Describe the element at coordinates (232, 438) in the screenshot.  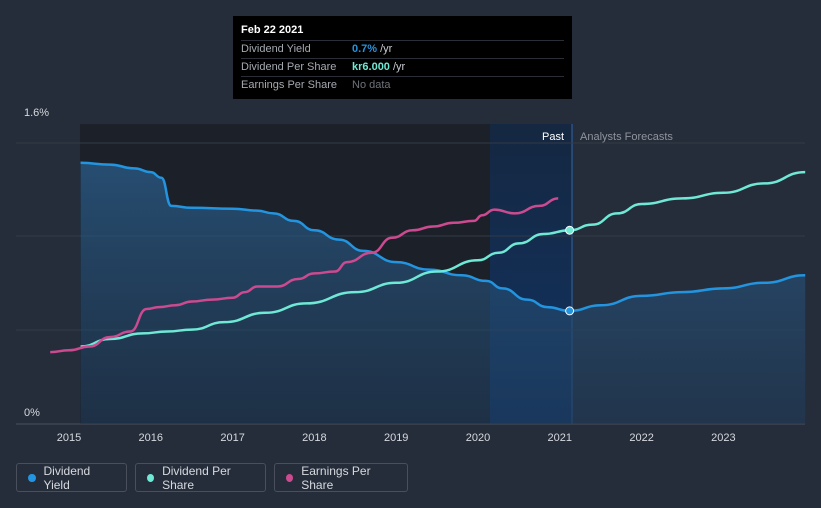
I see `x-tick-label: 2017` at that location.